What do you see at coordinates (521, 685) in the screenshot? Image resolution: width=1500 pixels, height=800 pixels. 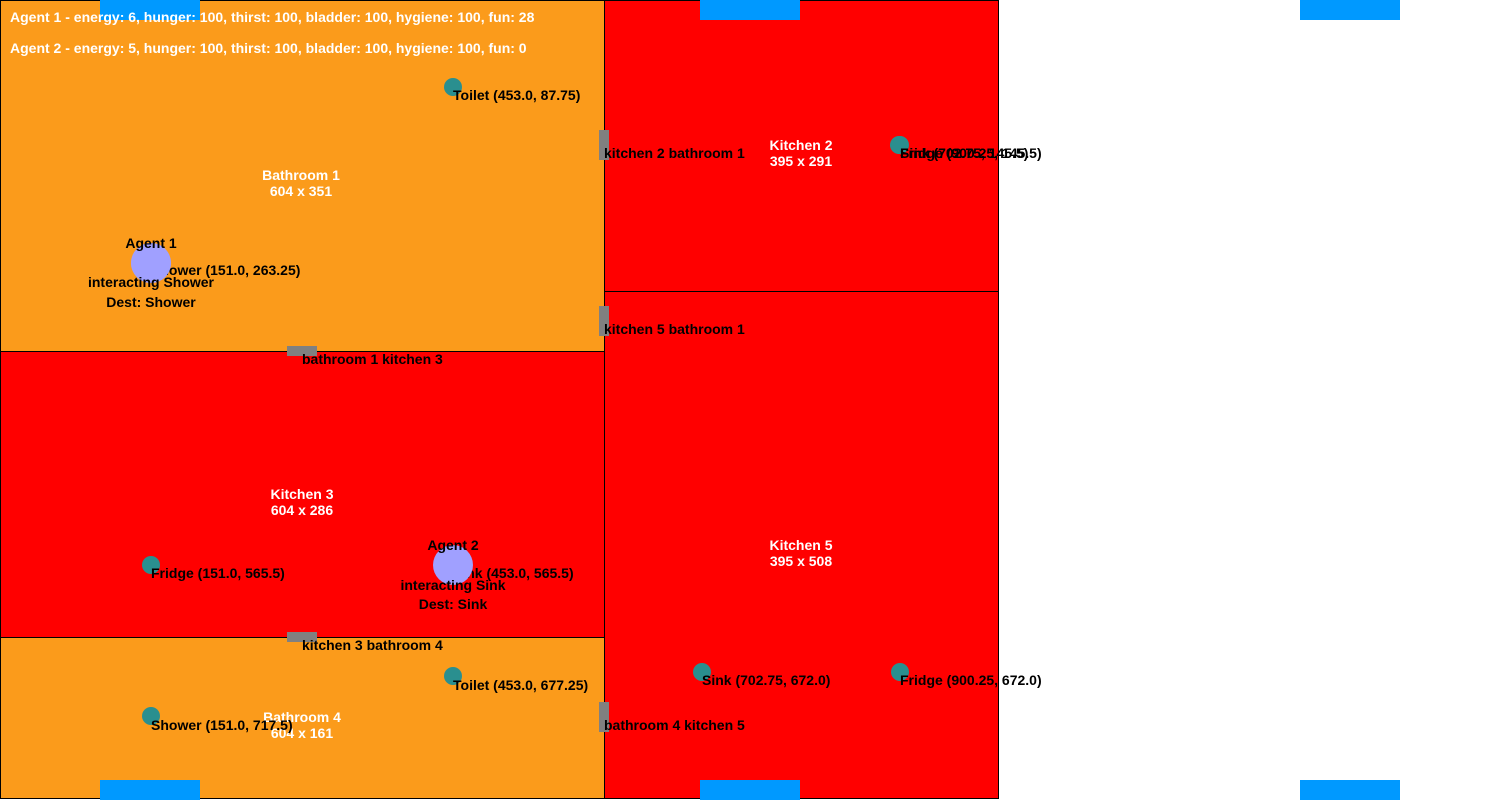 I see `object-label: Toilet (453.0, 677.25)` at bounding box center [521, 685].